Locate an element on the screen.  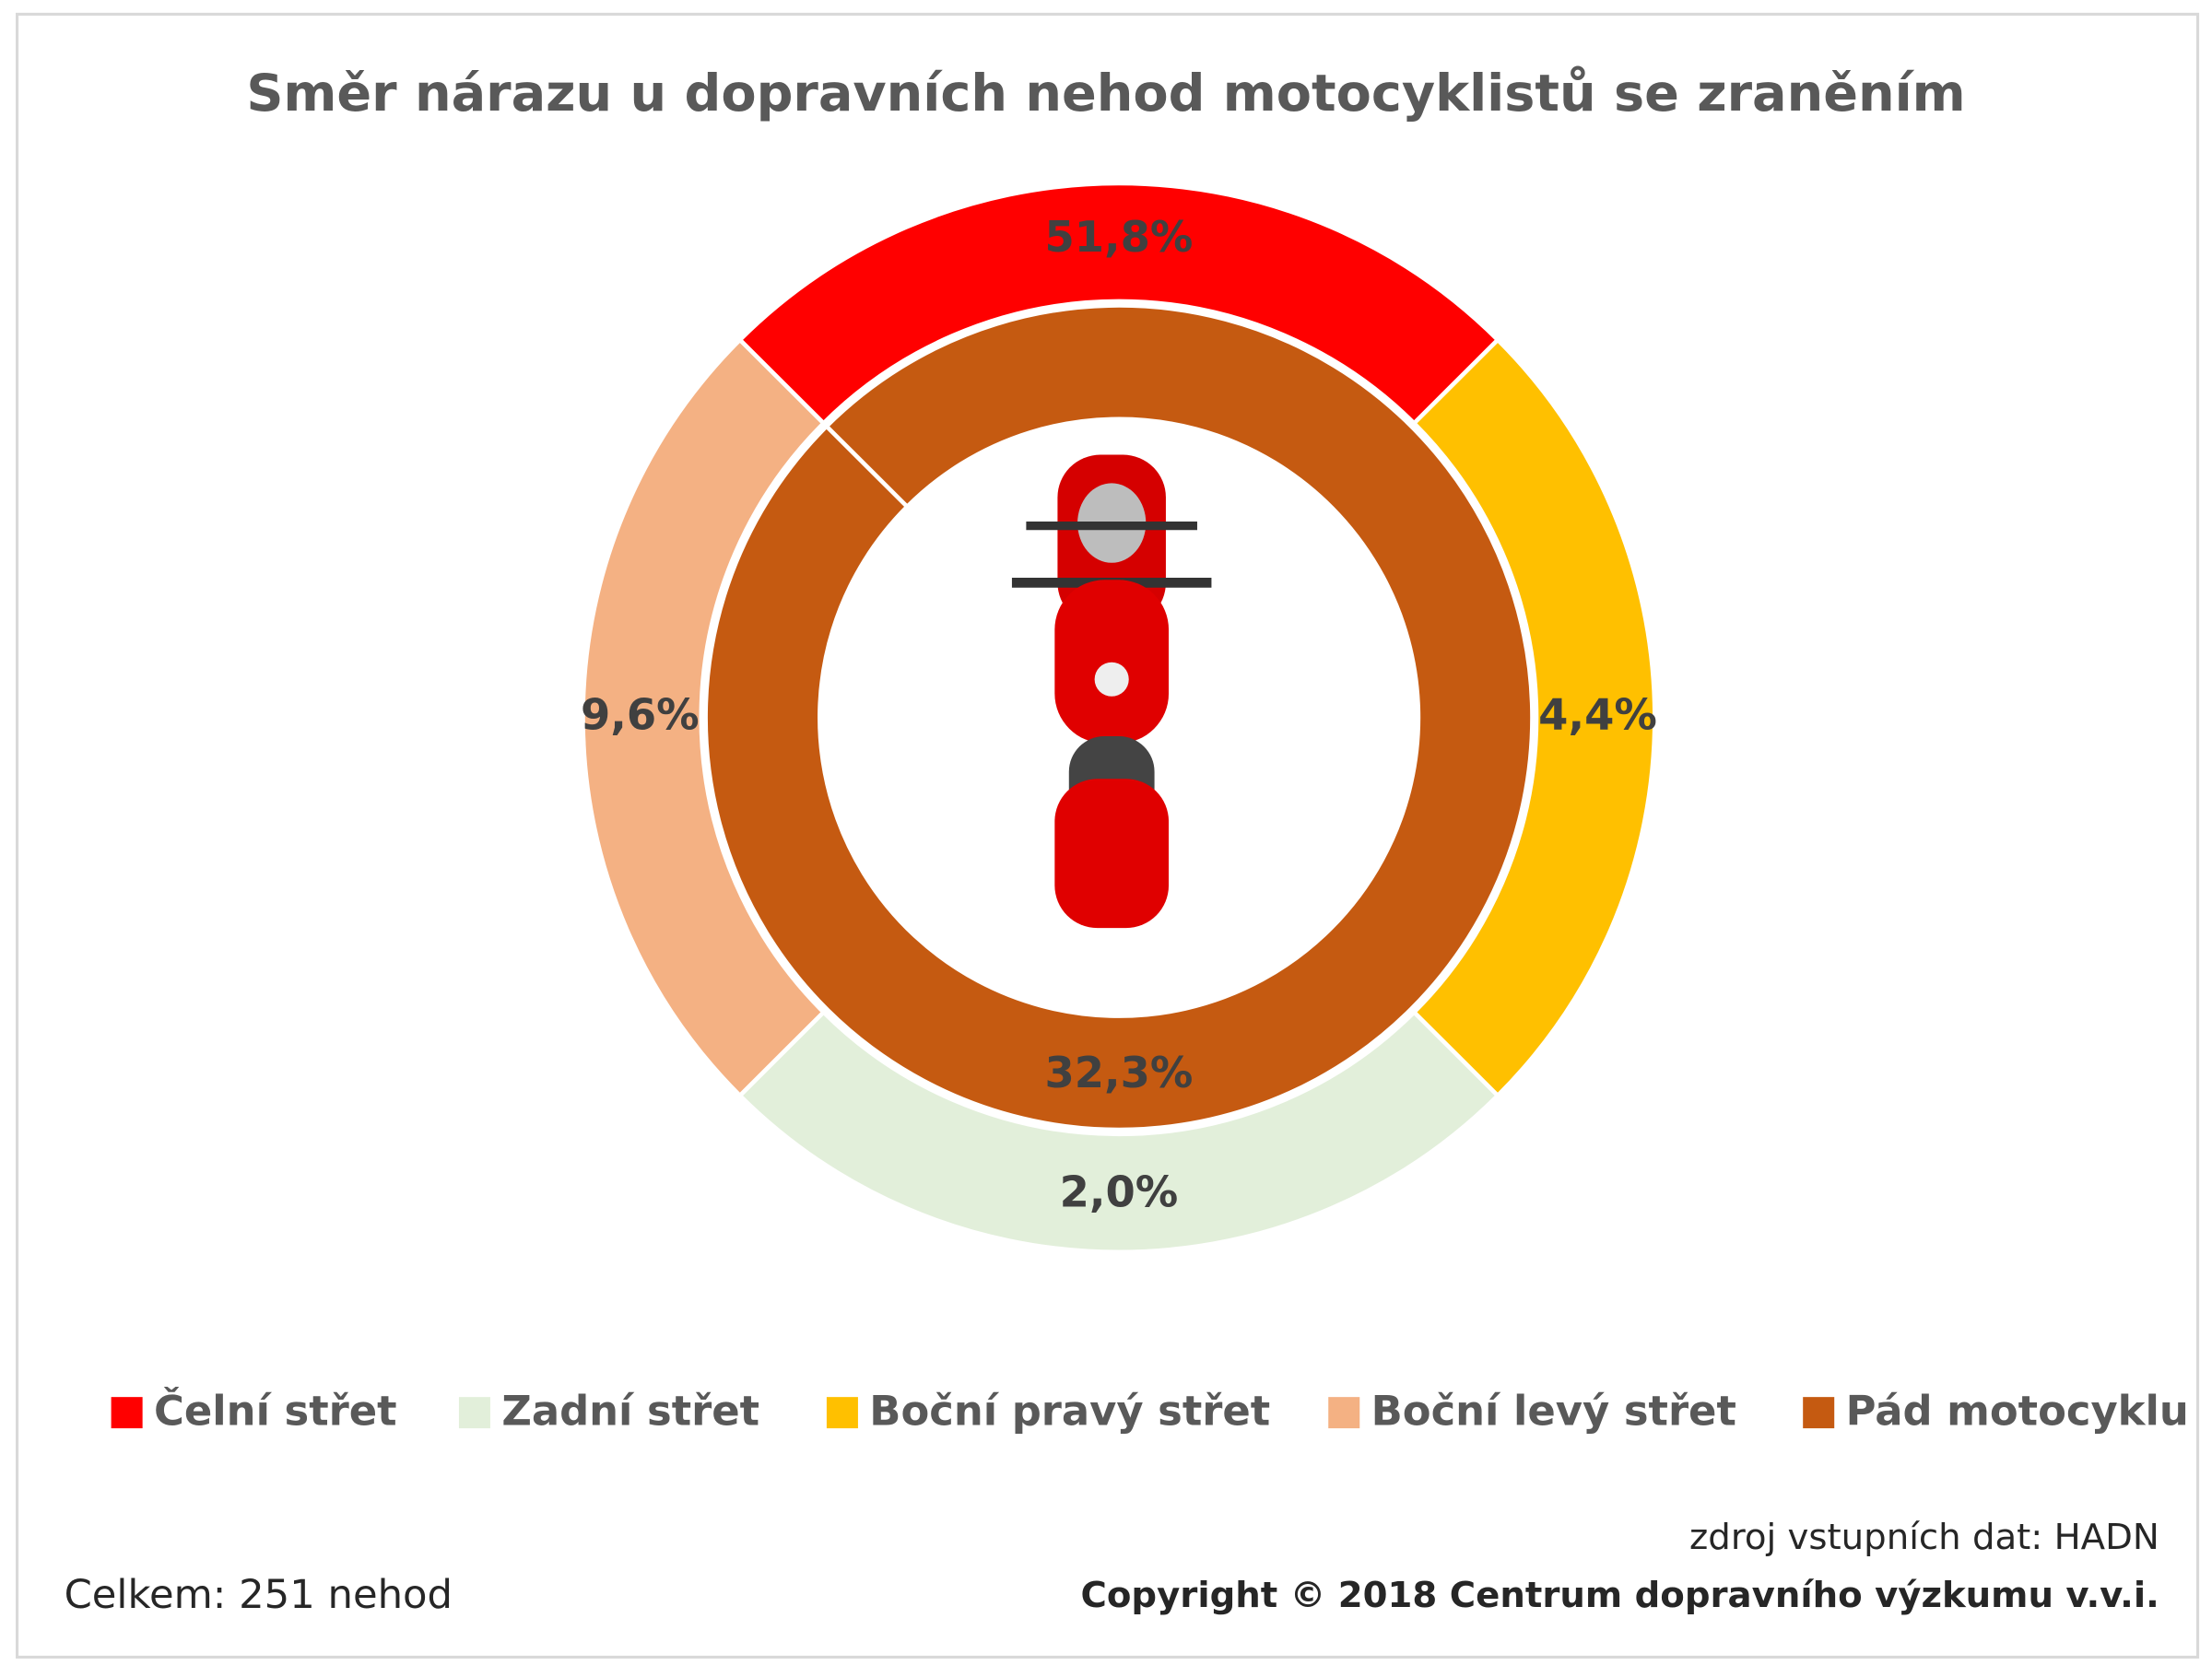
data-label: 2,0% is located at coordinates (1119, 1192).